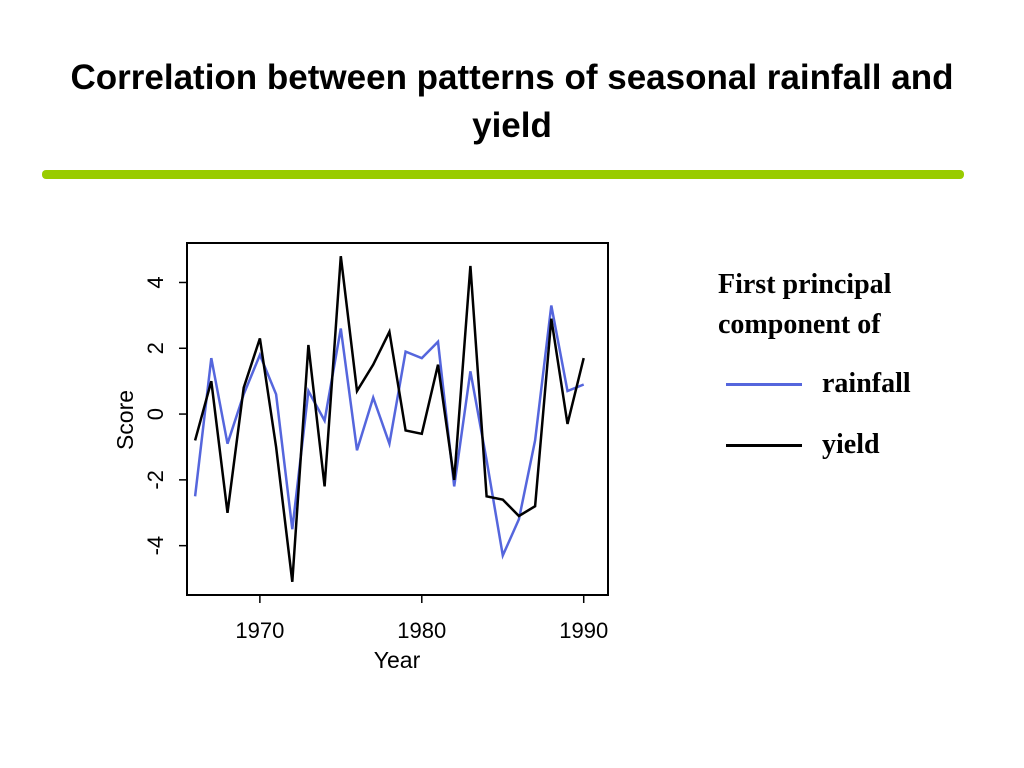  Describe the element at coordinates (851, 444) in the screenshot. I see `legend-label-yield: yield` at that location.